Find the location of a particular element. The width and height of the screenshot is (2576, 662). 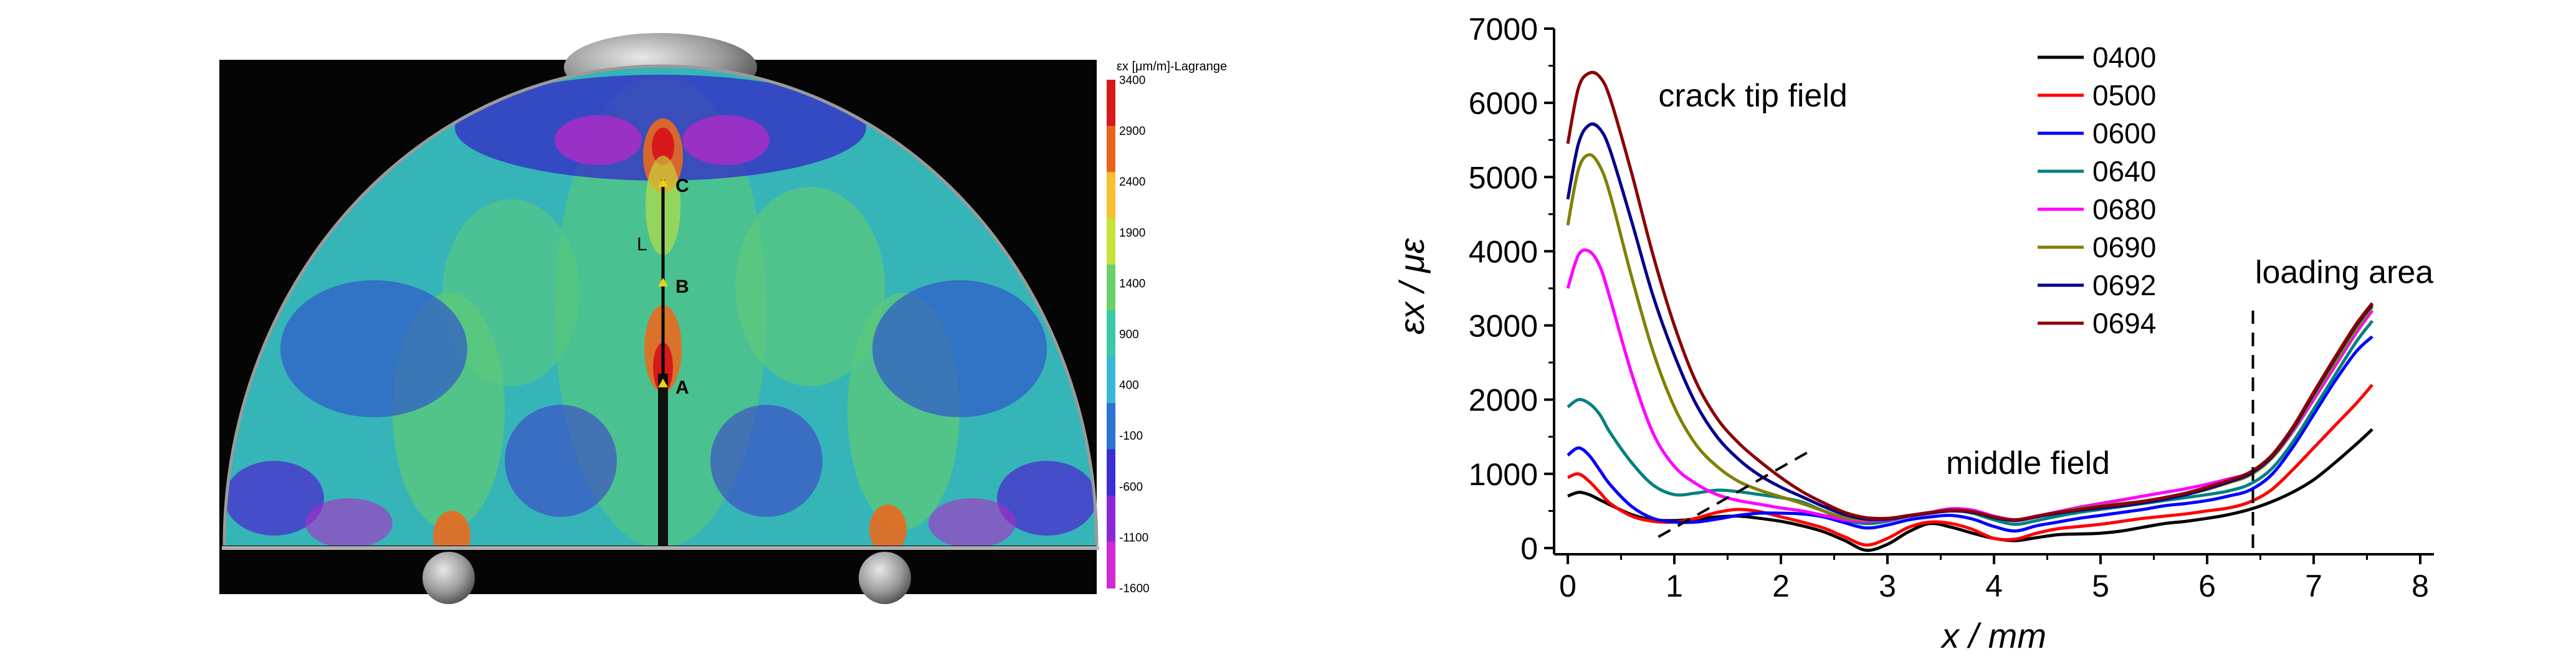

colorbar-tick-label: 2400 is located at coordinates (1132, 182).